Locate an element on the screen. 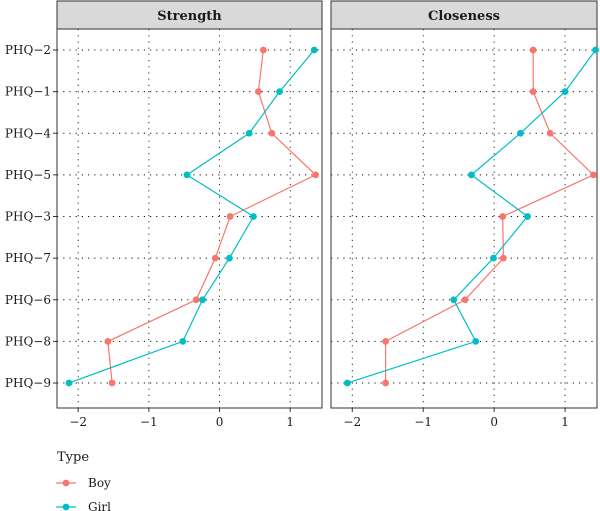  y-tick-label: PHQ−5 is located at coordinates (28, 175).